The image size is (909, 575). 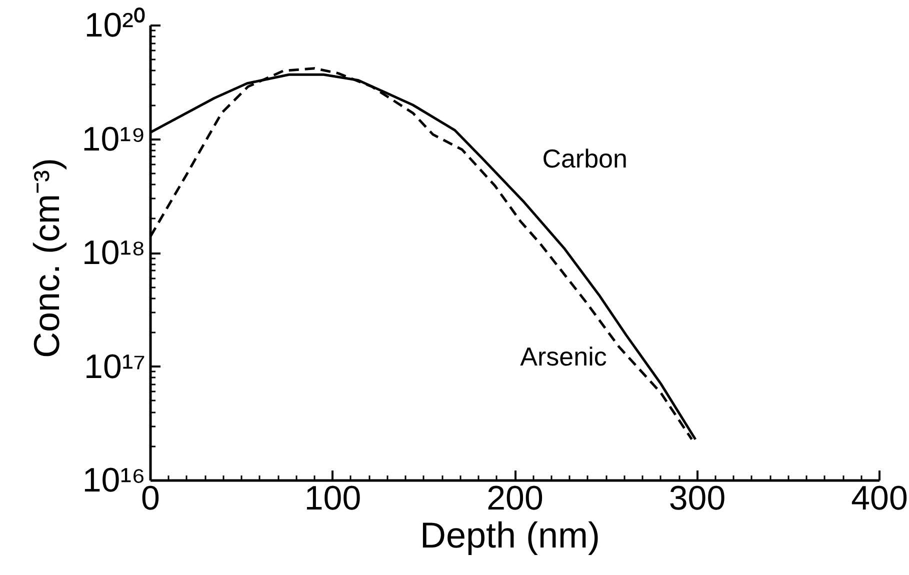 I want to click on y-tick-label: 10¹⁹, so click(x=114, y=139).